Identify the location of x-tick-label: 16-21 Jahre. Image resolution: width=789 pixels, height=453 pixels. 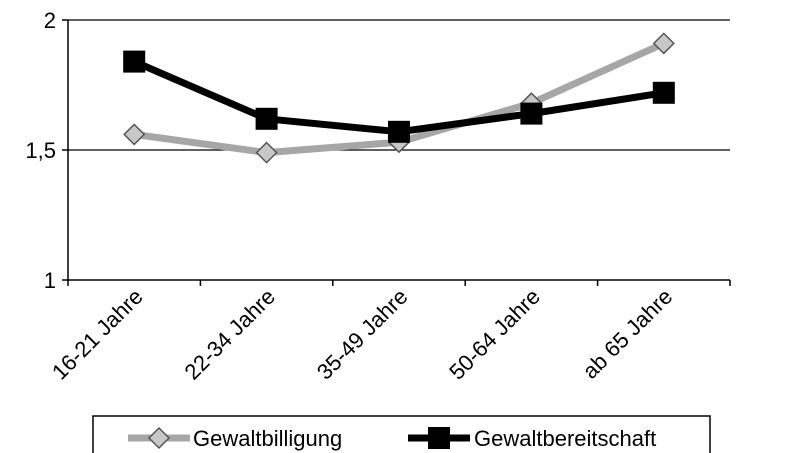
(97, 334).